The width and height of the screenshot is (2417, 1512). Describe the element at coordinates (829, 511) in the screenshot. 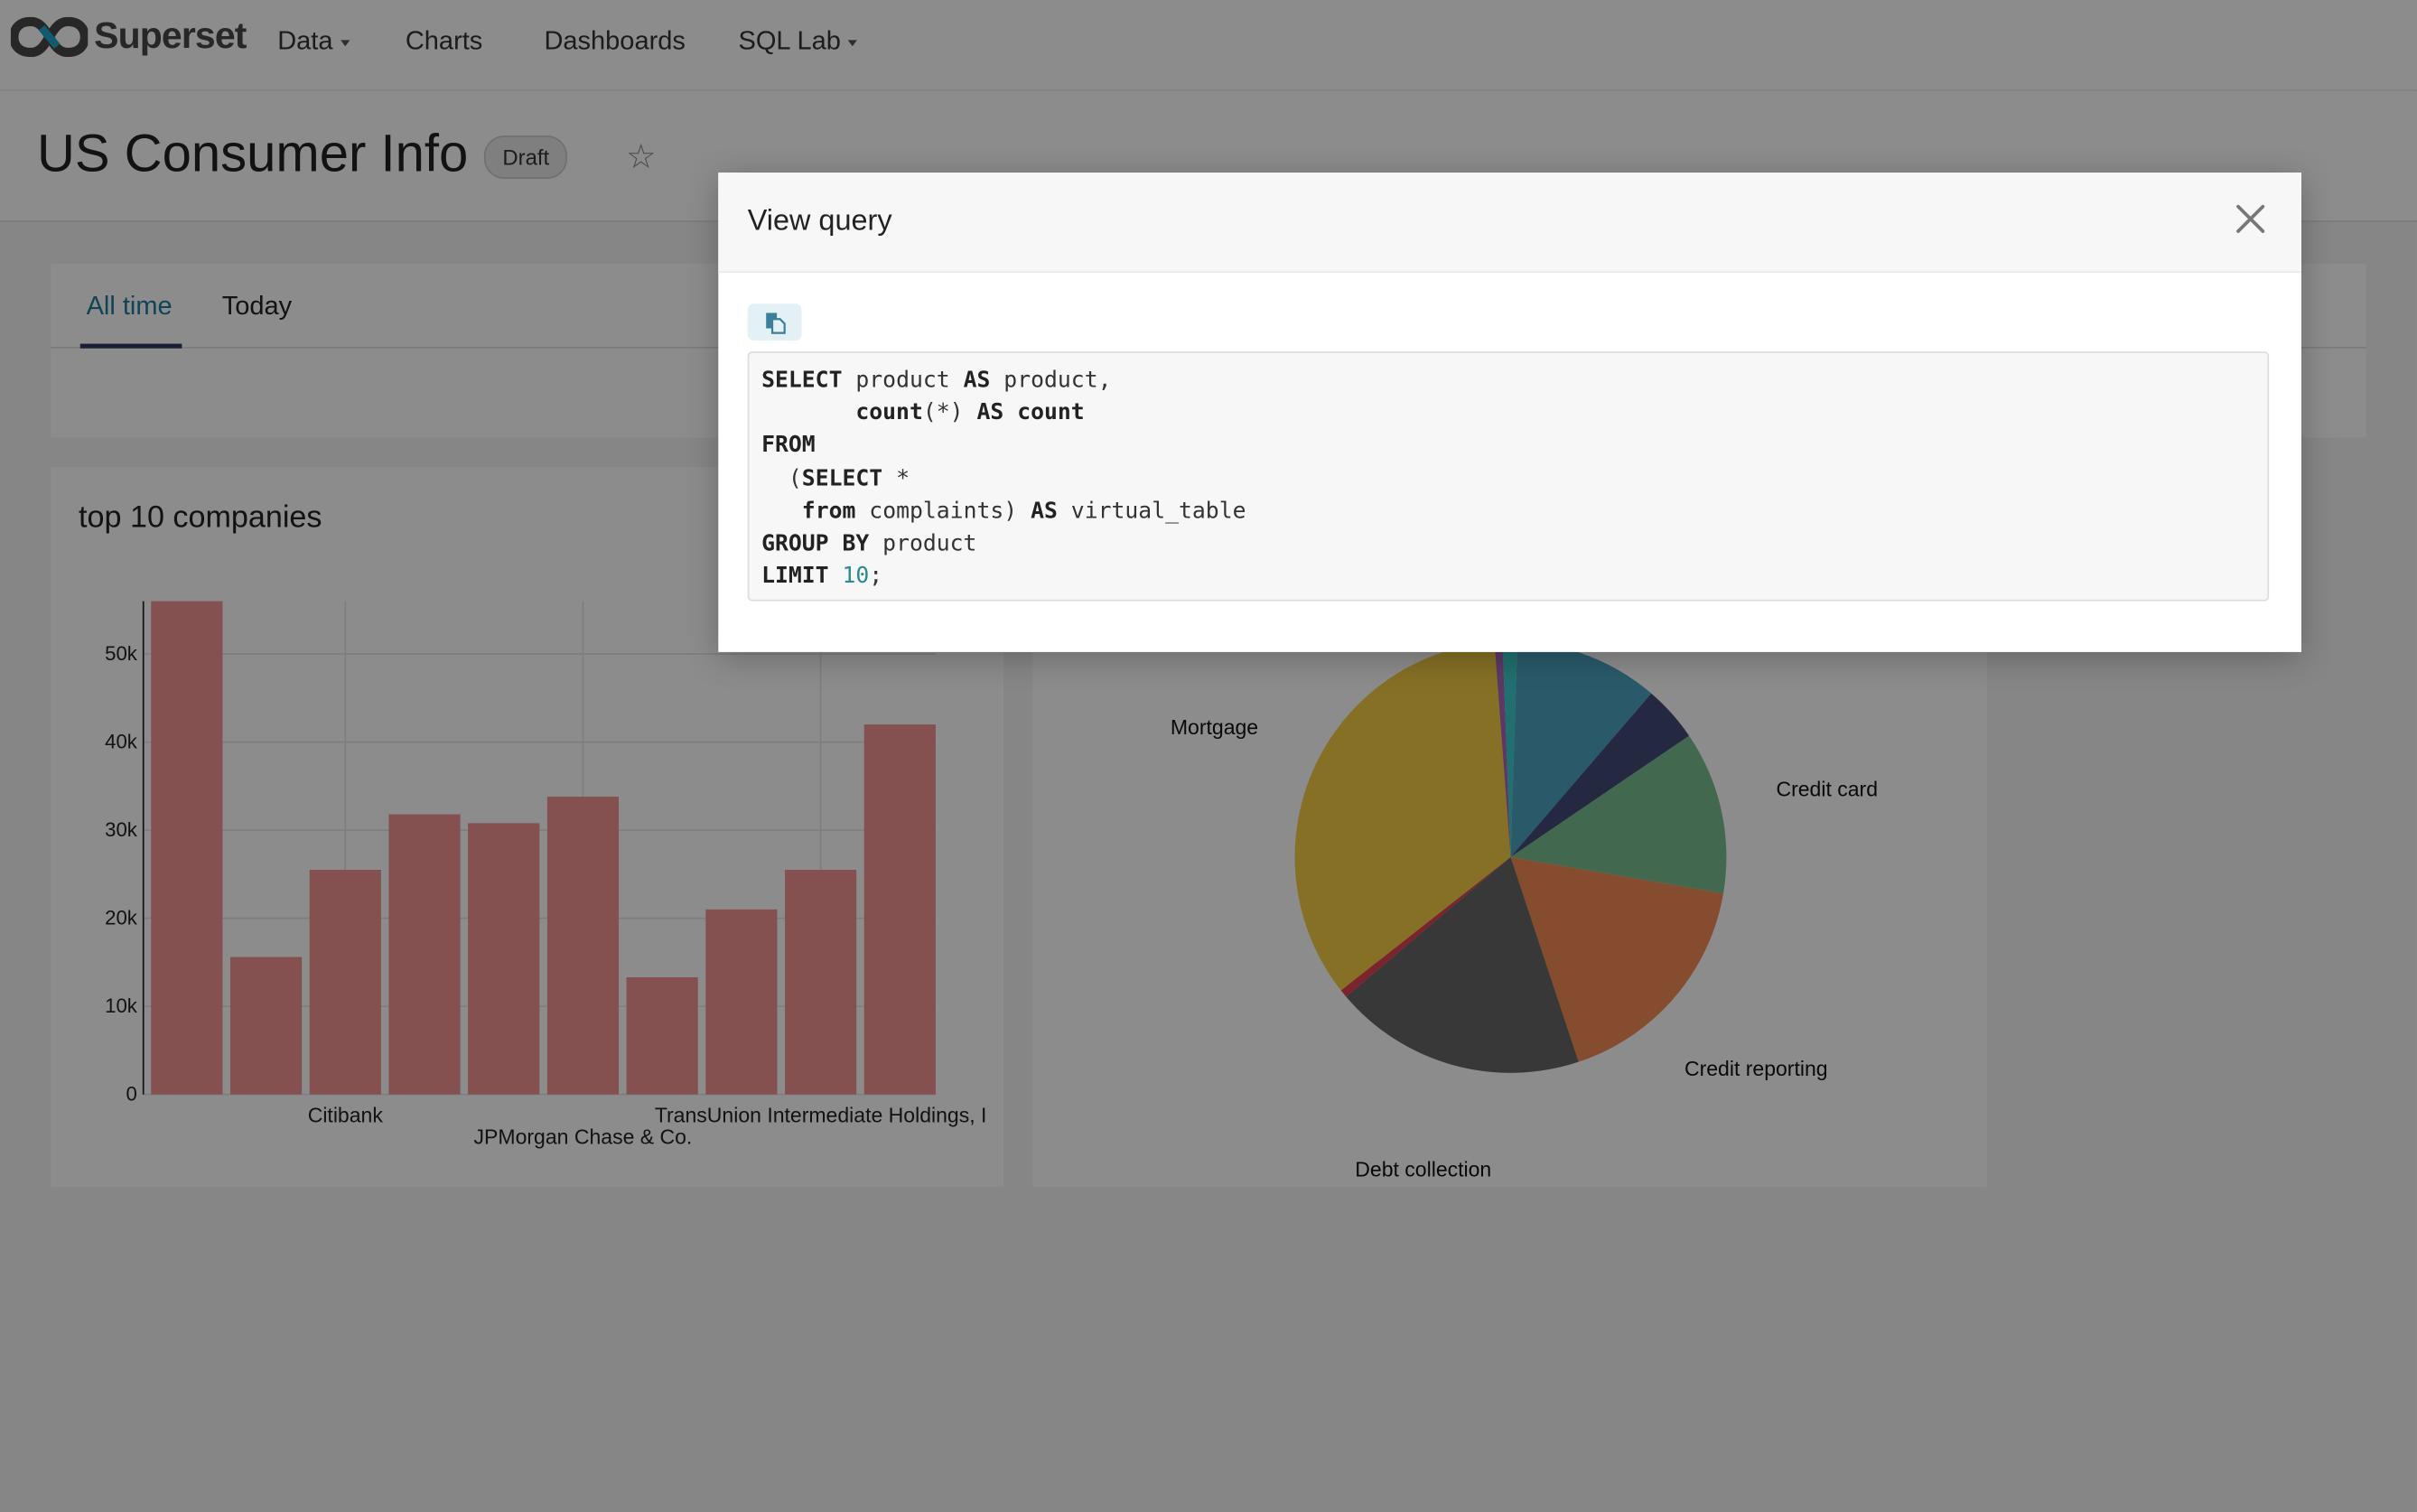

I see `sql-keyword: from` at that location.